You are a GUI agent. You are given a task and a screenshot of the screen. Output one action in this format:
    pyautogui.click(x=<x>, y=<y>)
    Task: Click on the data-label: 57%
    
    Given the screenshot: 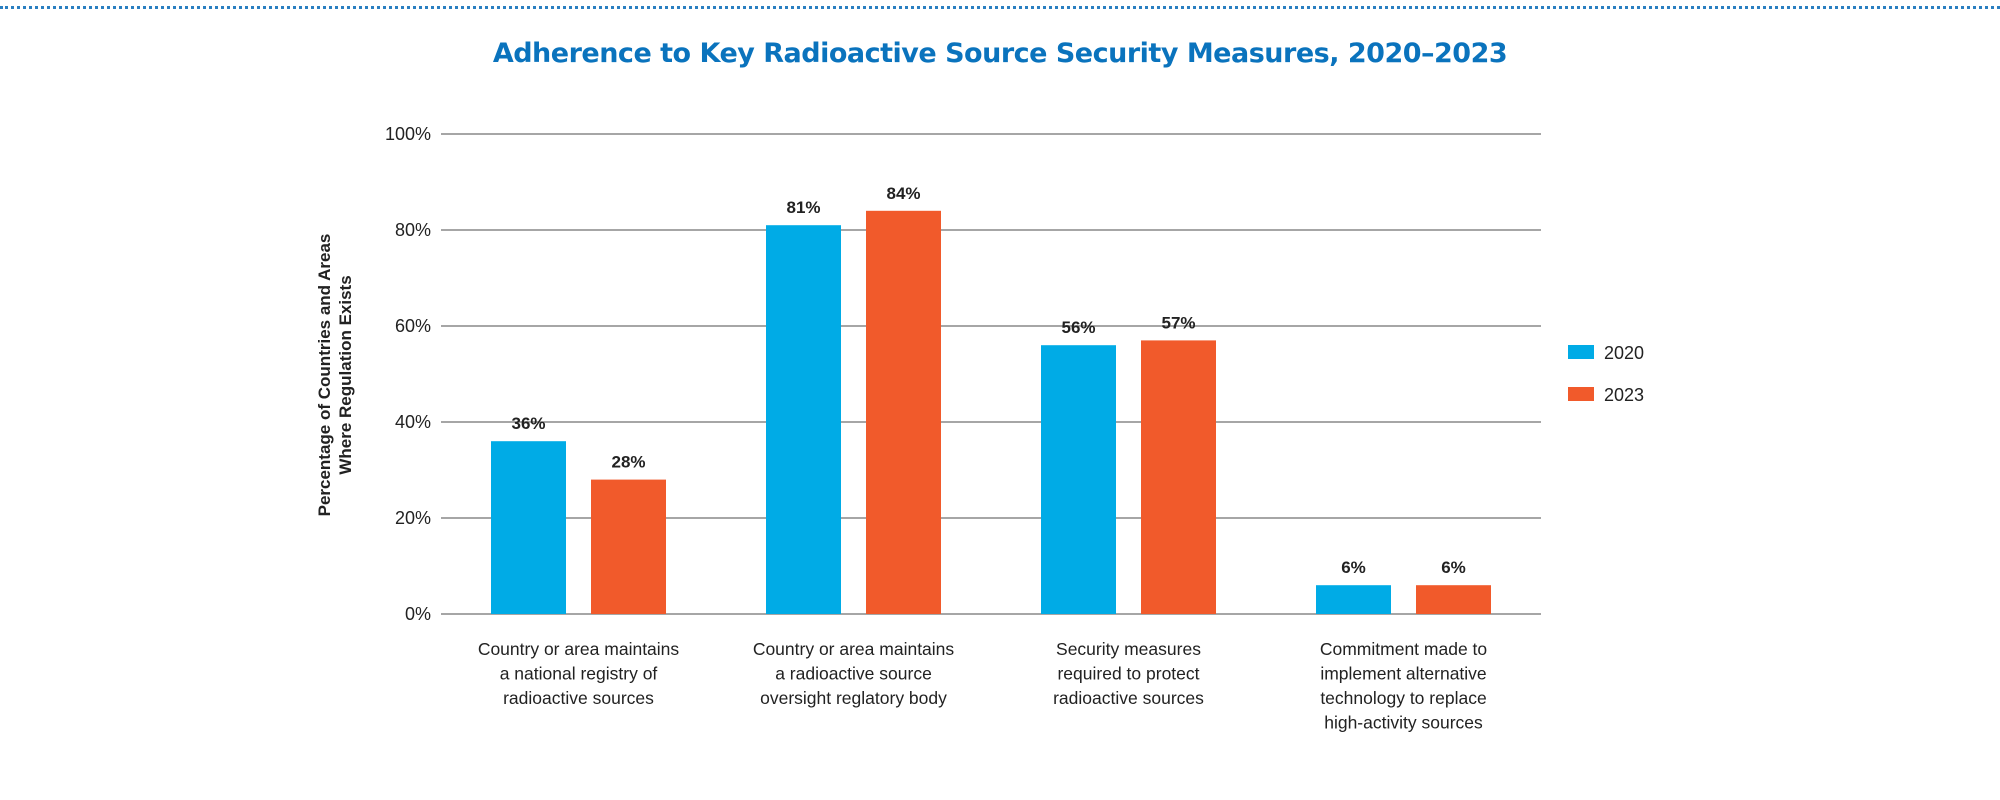 What is the action you would take?
    pyautogui.click(x=1178, y=322)
    